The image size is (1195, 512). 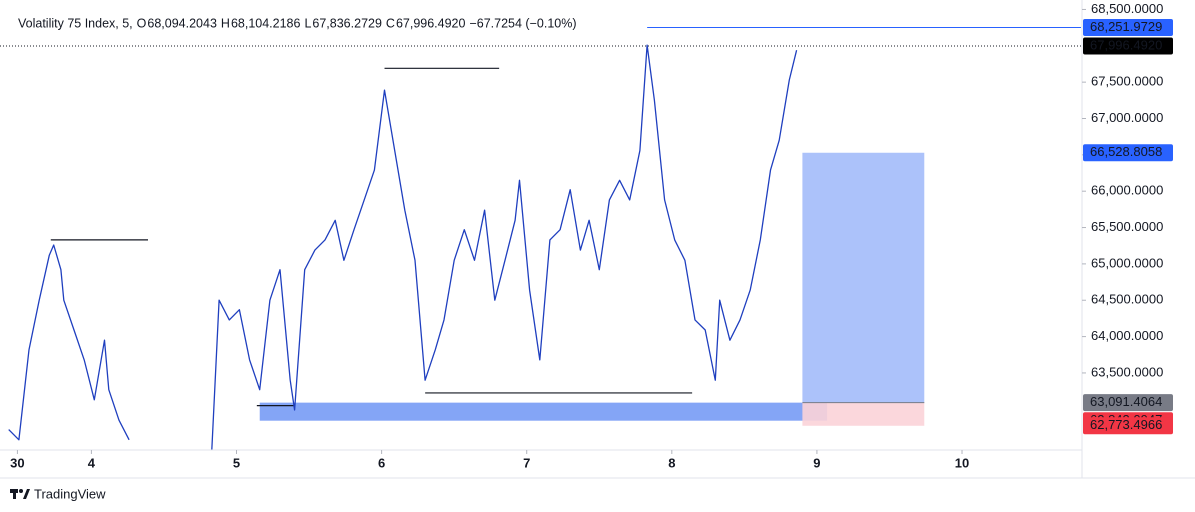 I want to click on x-tick-label: 5, so click(x=236, y=462).